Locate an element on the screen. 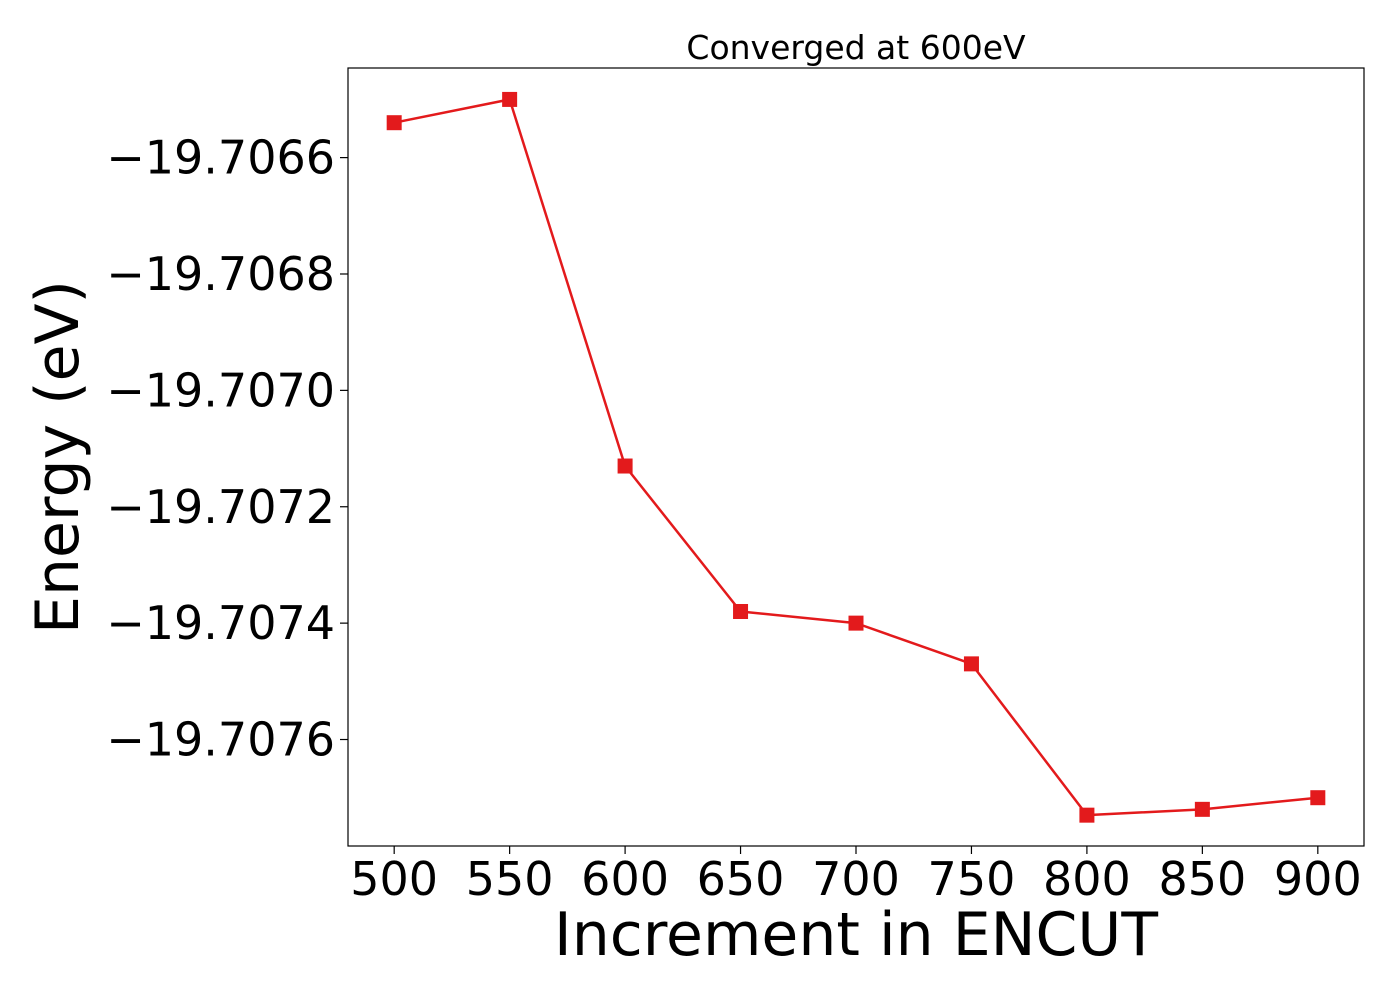  y-tick-label: −19.7076 is located at coordinates (220, 740).